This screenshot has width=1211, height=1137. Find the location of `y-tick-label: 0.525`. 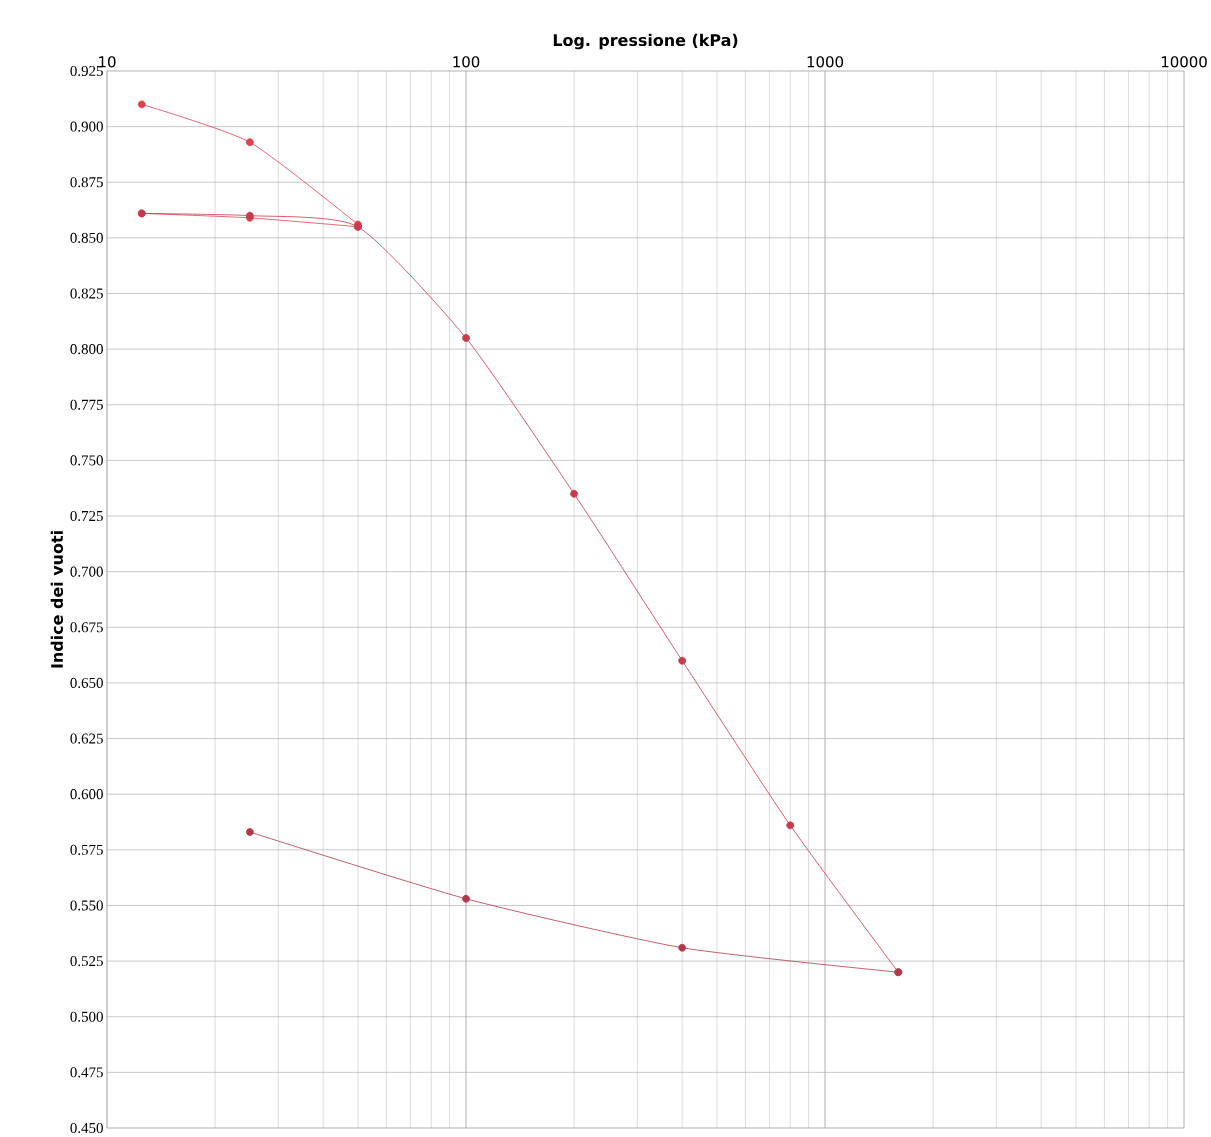

y-tick-label: 0.525 is located at coordinates (86, 961).